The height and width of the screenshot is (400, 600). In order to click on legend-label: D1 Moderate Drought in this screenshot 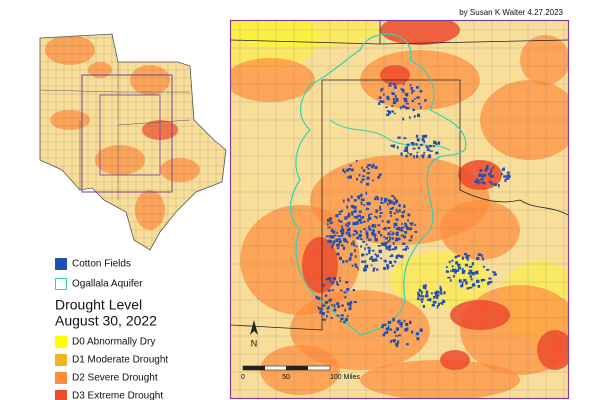, I will do `click(120, 360)`.